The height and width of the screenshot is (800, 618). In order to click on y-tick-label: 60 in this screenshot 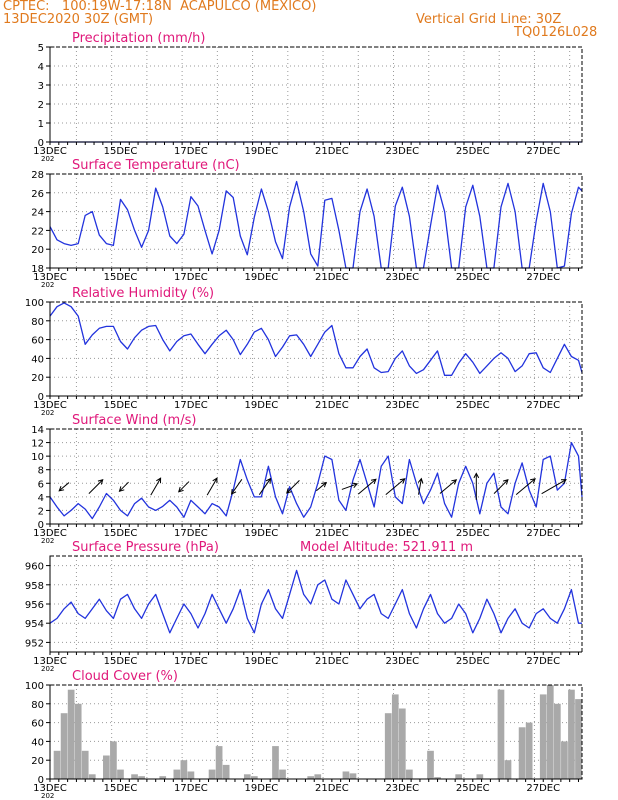, I will do `click(37, 724)`.